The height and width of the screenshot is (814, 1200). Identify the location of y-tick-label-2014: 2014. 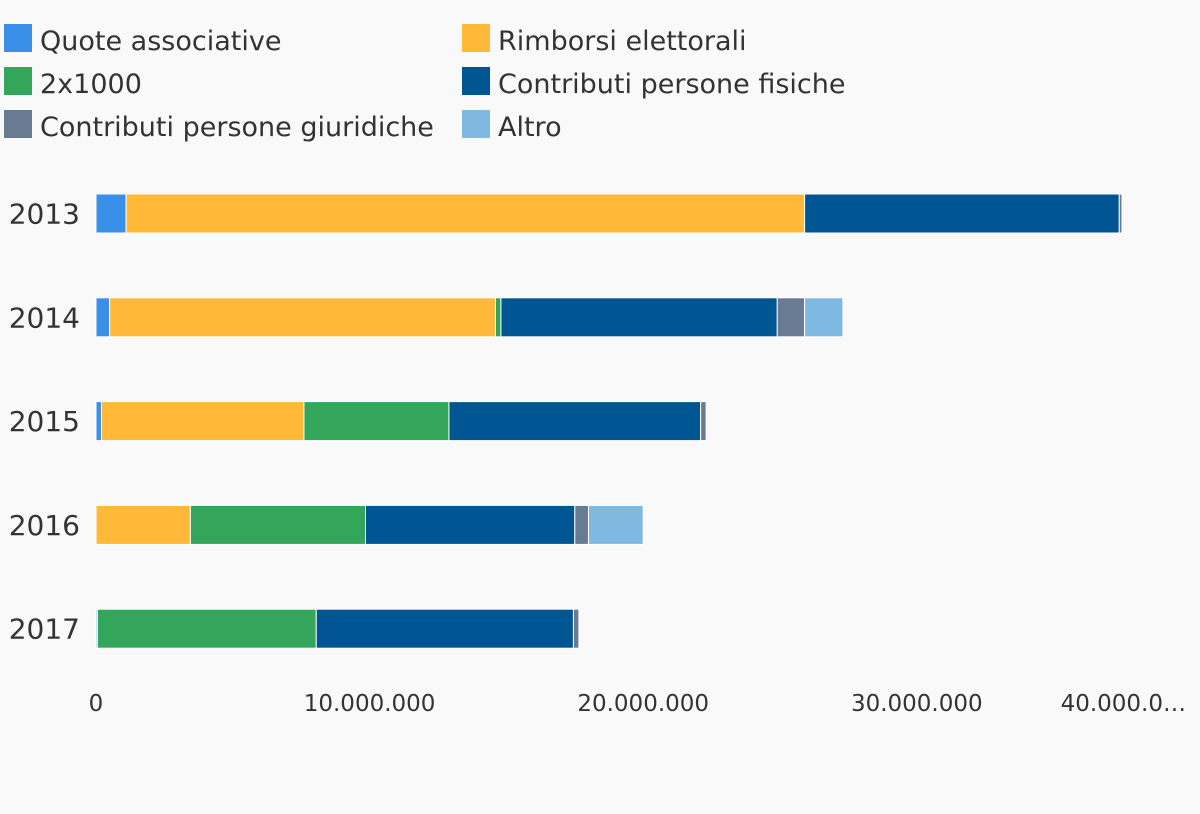
(44, 317).